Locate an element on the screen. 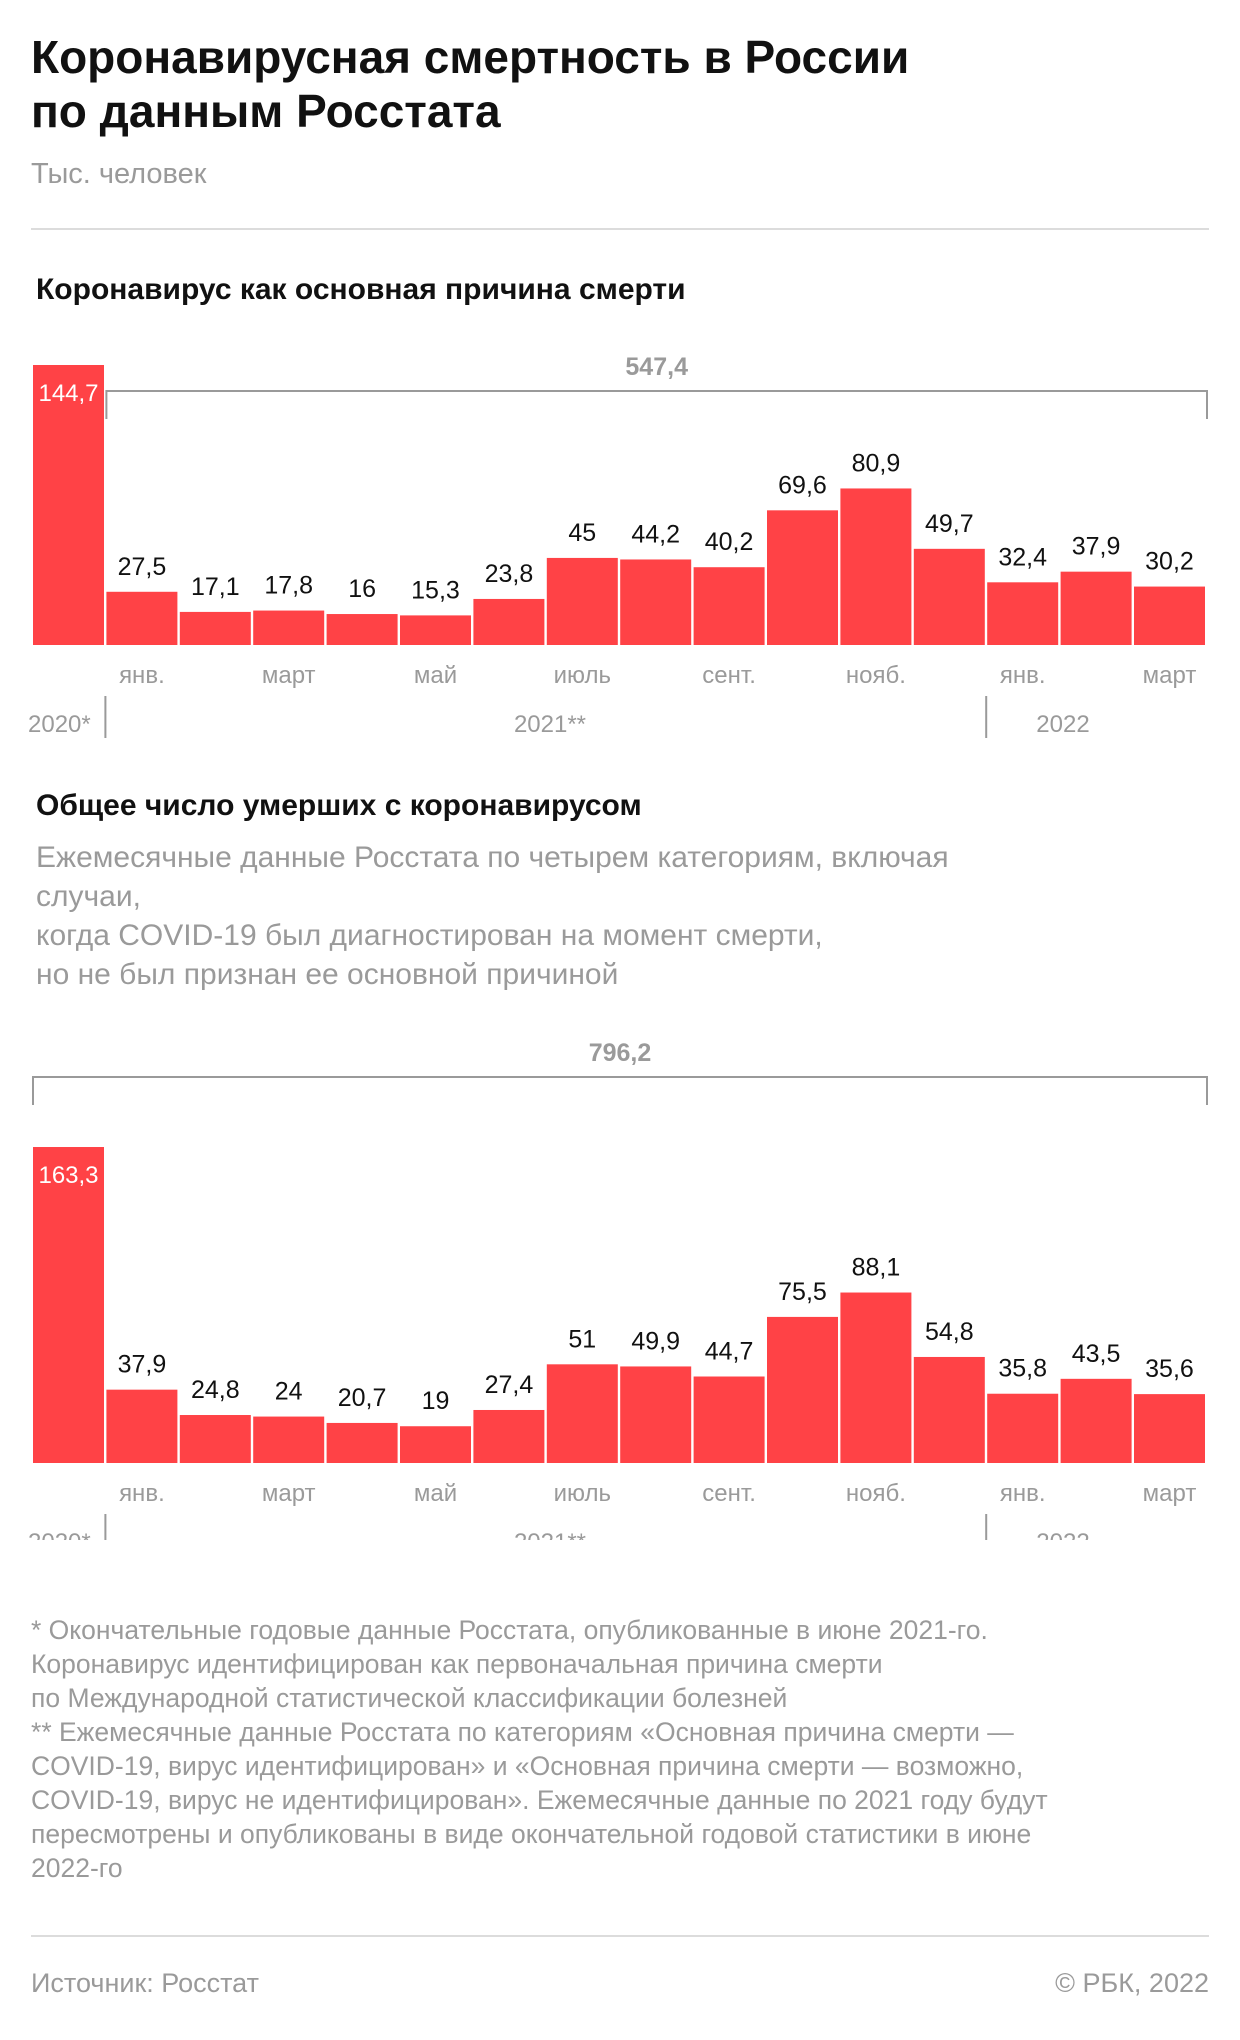  data-label: 45 is located at coordinates (582, 533).